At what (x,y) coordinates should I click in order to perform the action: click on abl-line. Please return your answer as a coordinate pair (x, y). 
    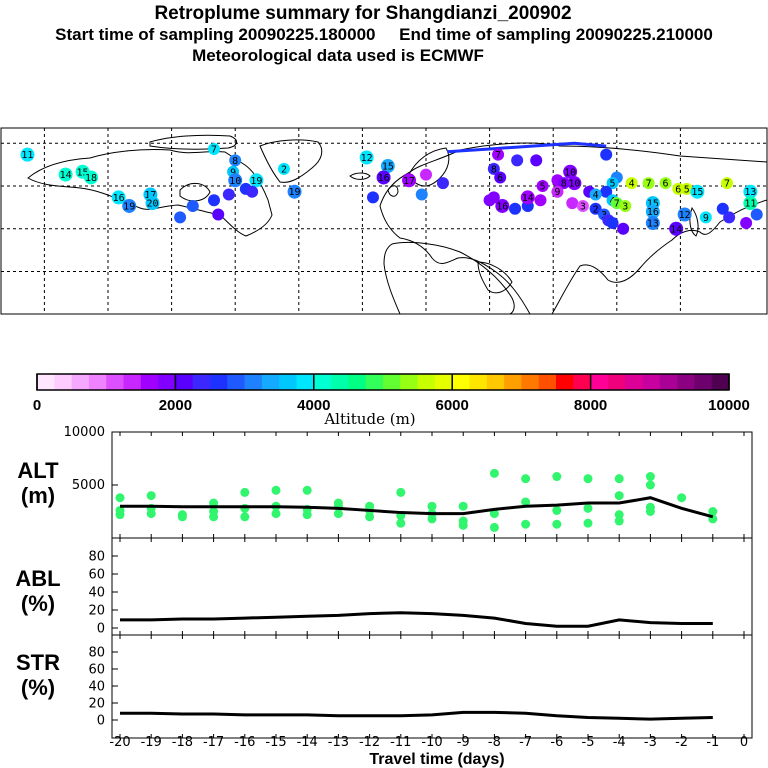
    Looking at the image, I should click on (416, 619).